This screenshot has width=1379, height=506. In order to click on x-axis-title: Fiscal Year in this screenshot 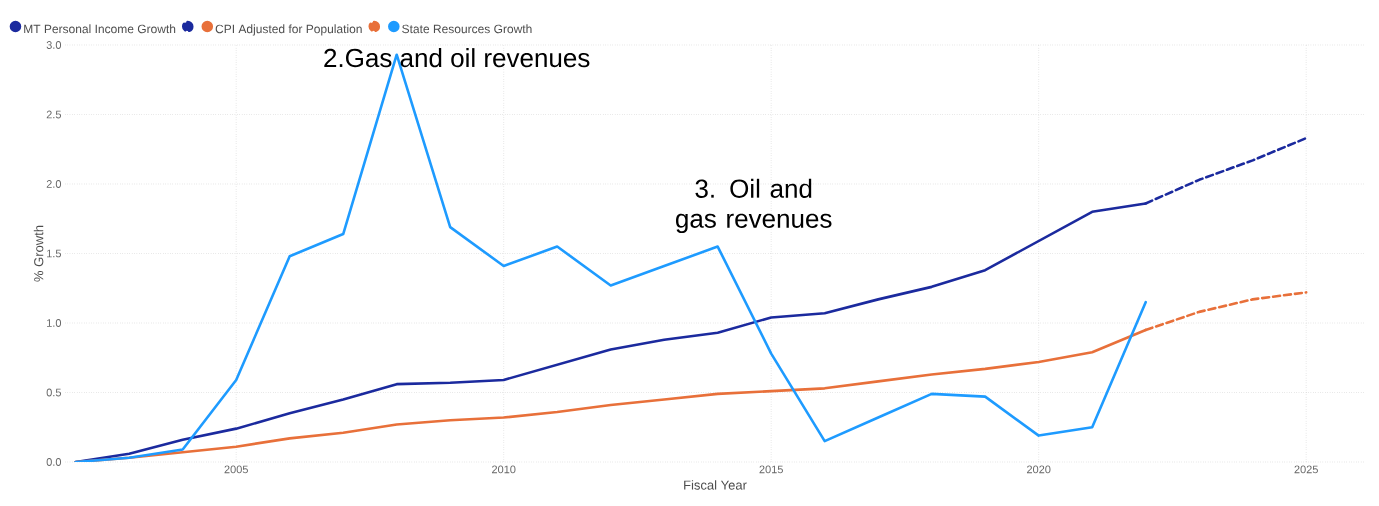, I will do `click(715, 485)`.